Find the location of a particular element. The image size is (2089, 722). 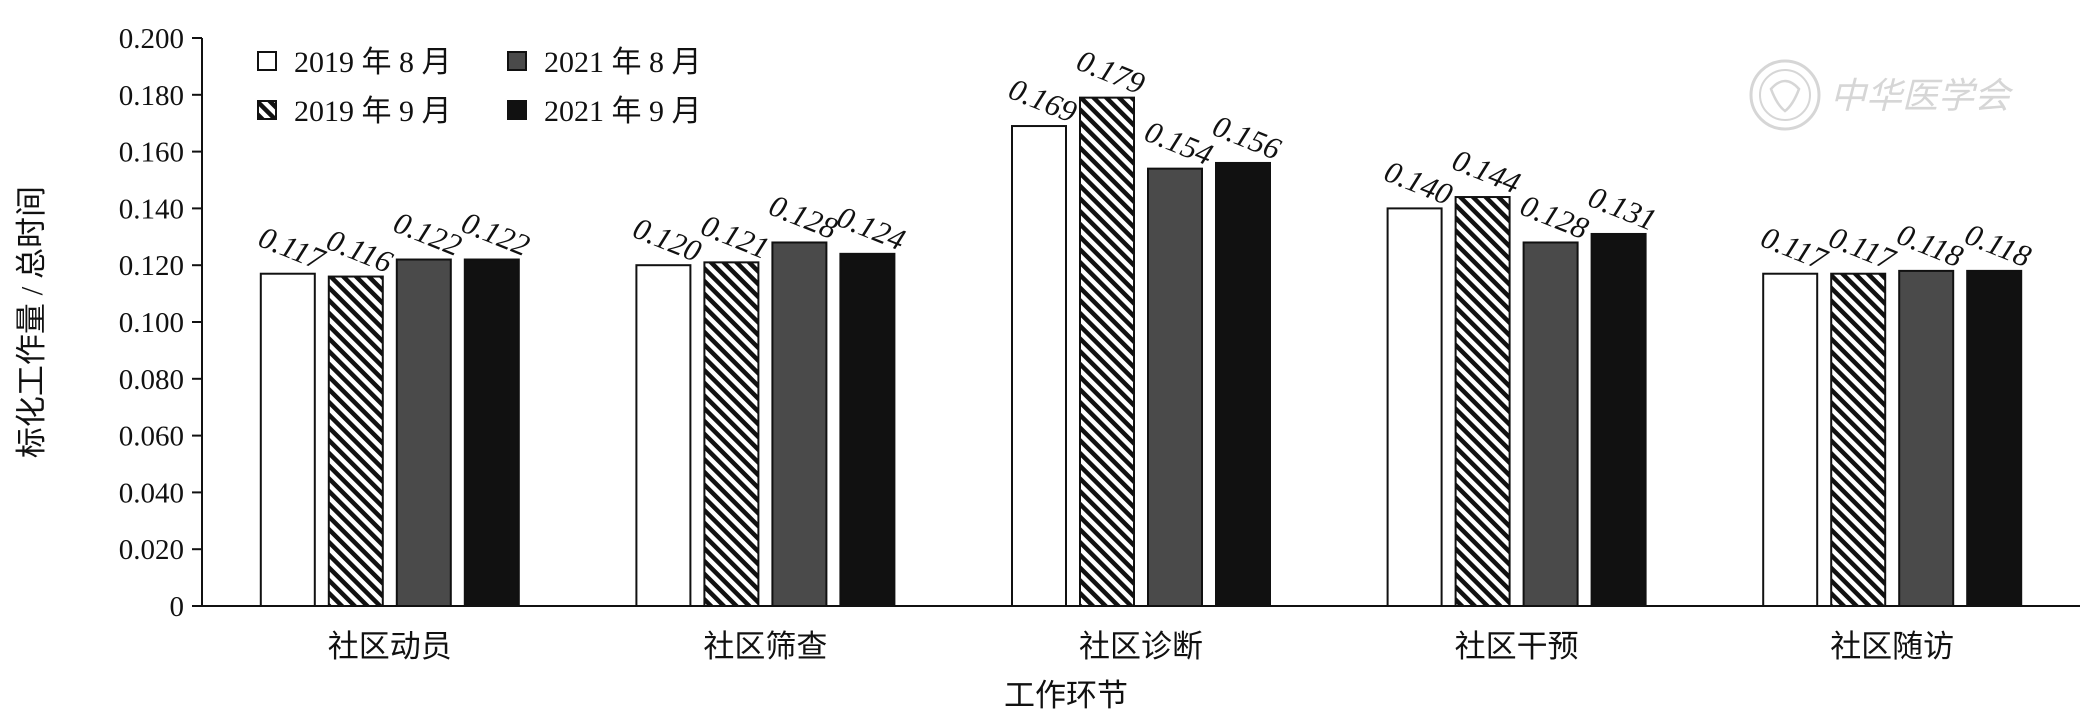

legend-label: 2021 年 9 月 is located at coordinates (623, 111).